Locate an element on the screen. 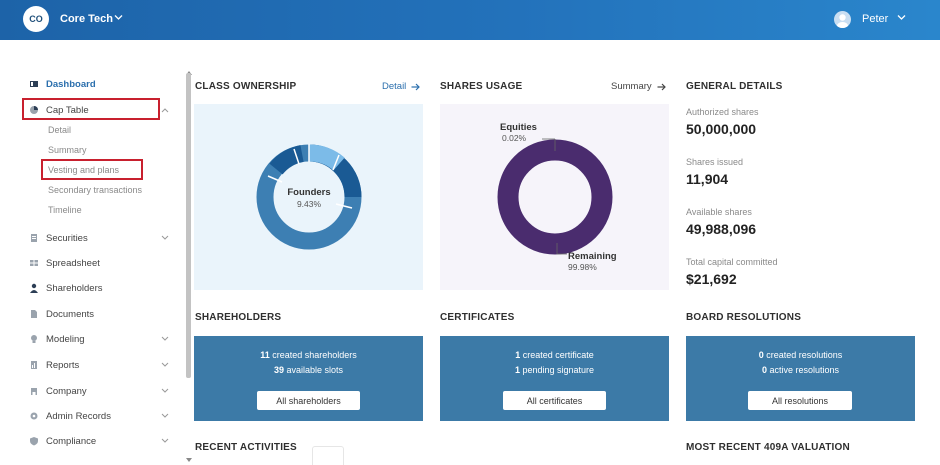 The image size is (940, 465). most-recent-409a-title: MOST RECENT 409A VALUATION is located at coordinates (768, 447).